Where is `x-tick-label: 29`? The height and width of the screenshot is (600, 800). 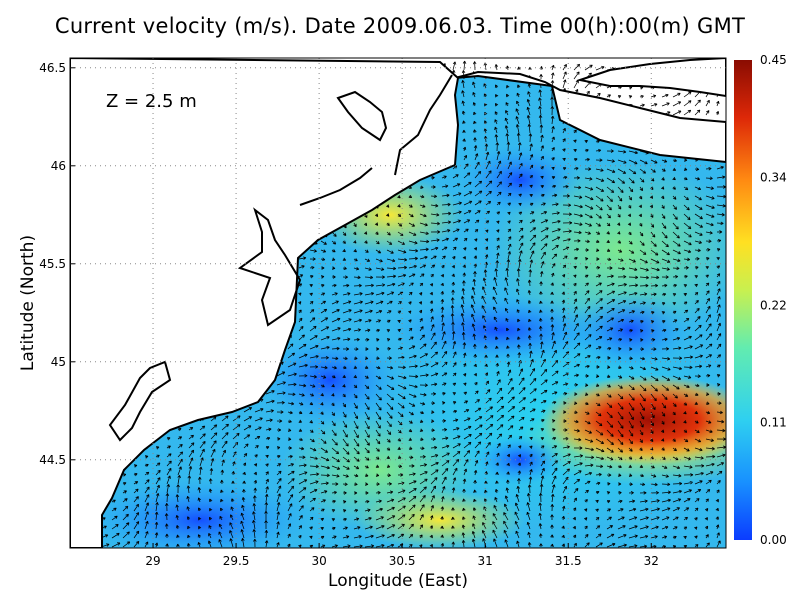
x-tick-label: 29 is located at coordinates (152, 561).